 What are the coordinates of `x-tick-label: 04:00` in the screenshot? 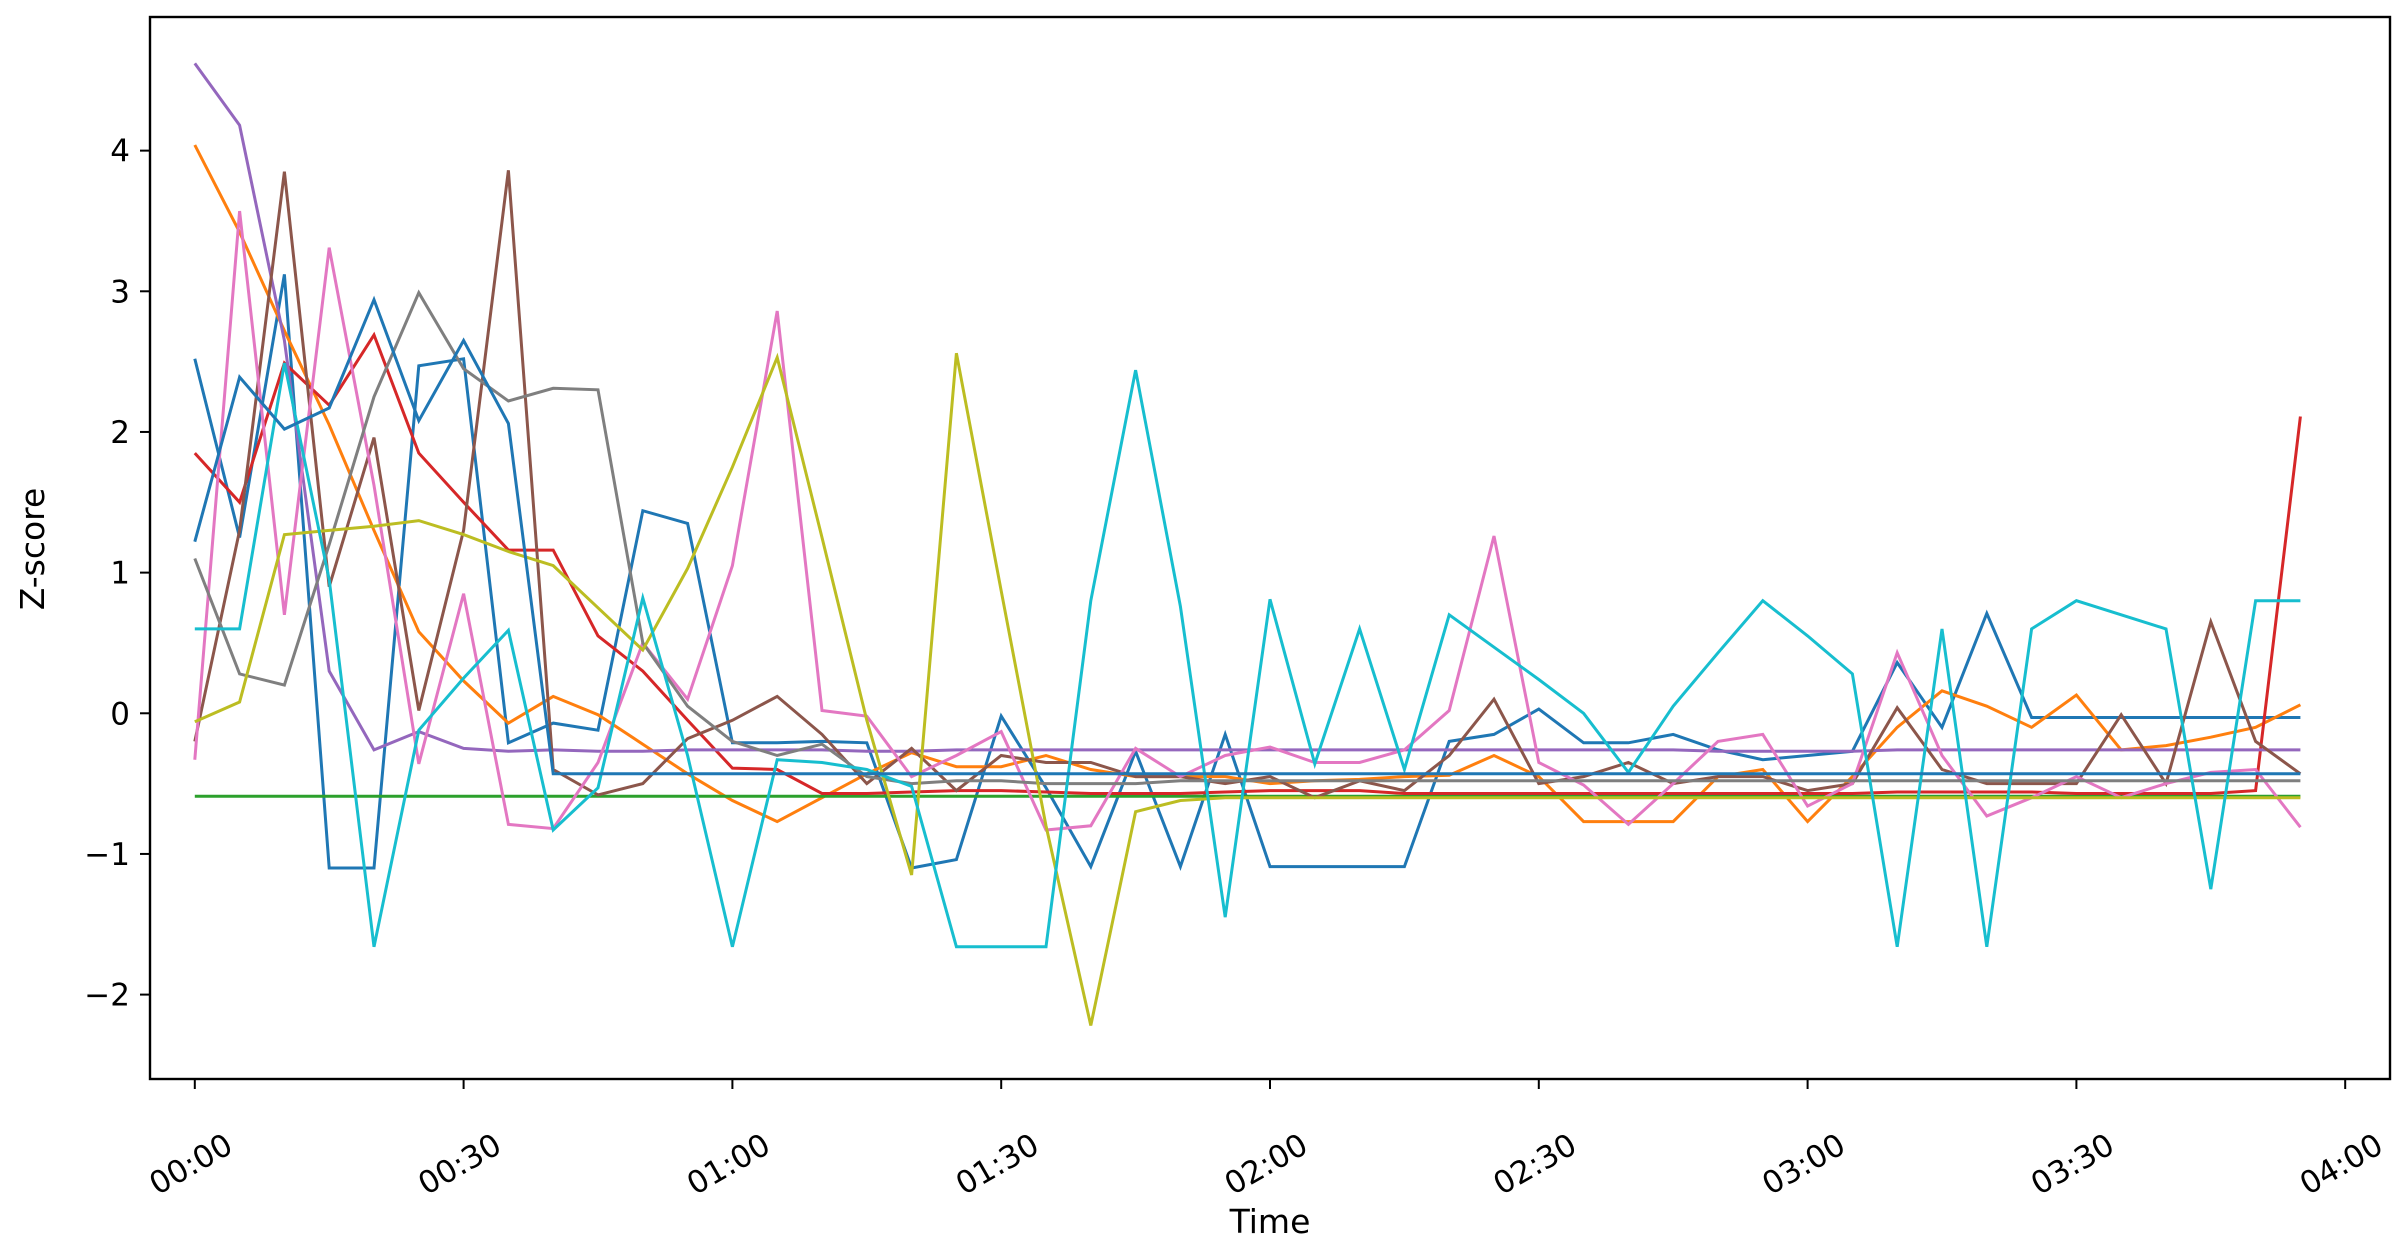 It's located at (2341, 1165).